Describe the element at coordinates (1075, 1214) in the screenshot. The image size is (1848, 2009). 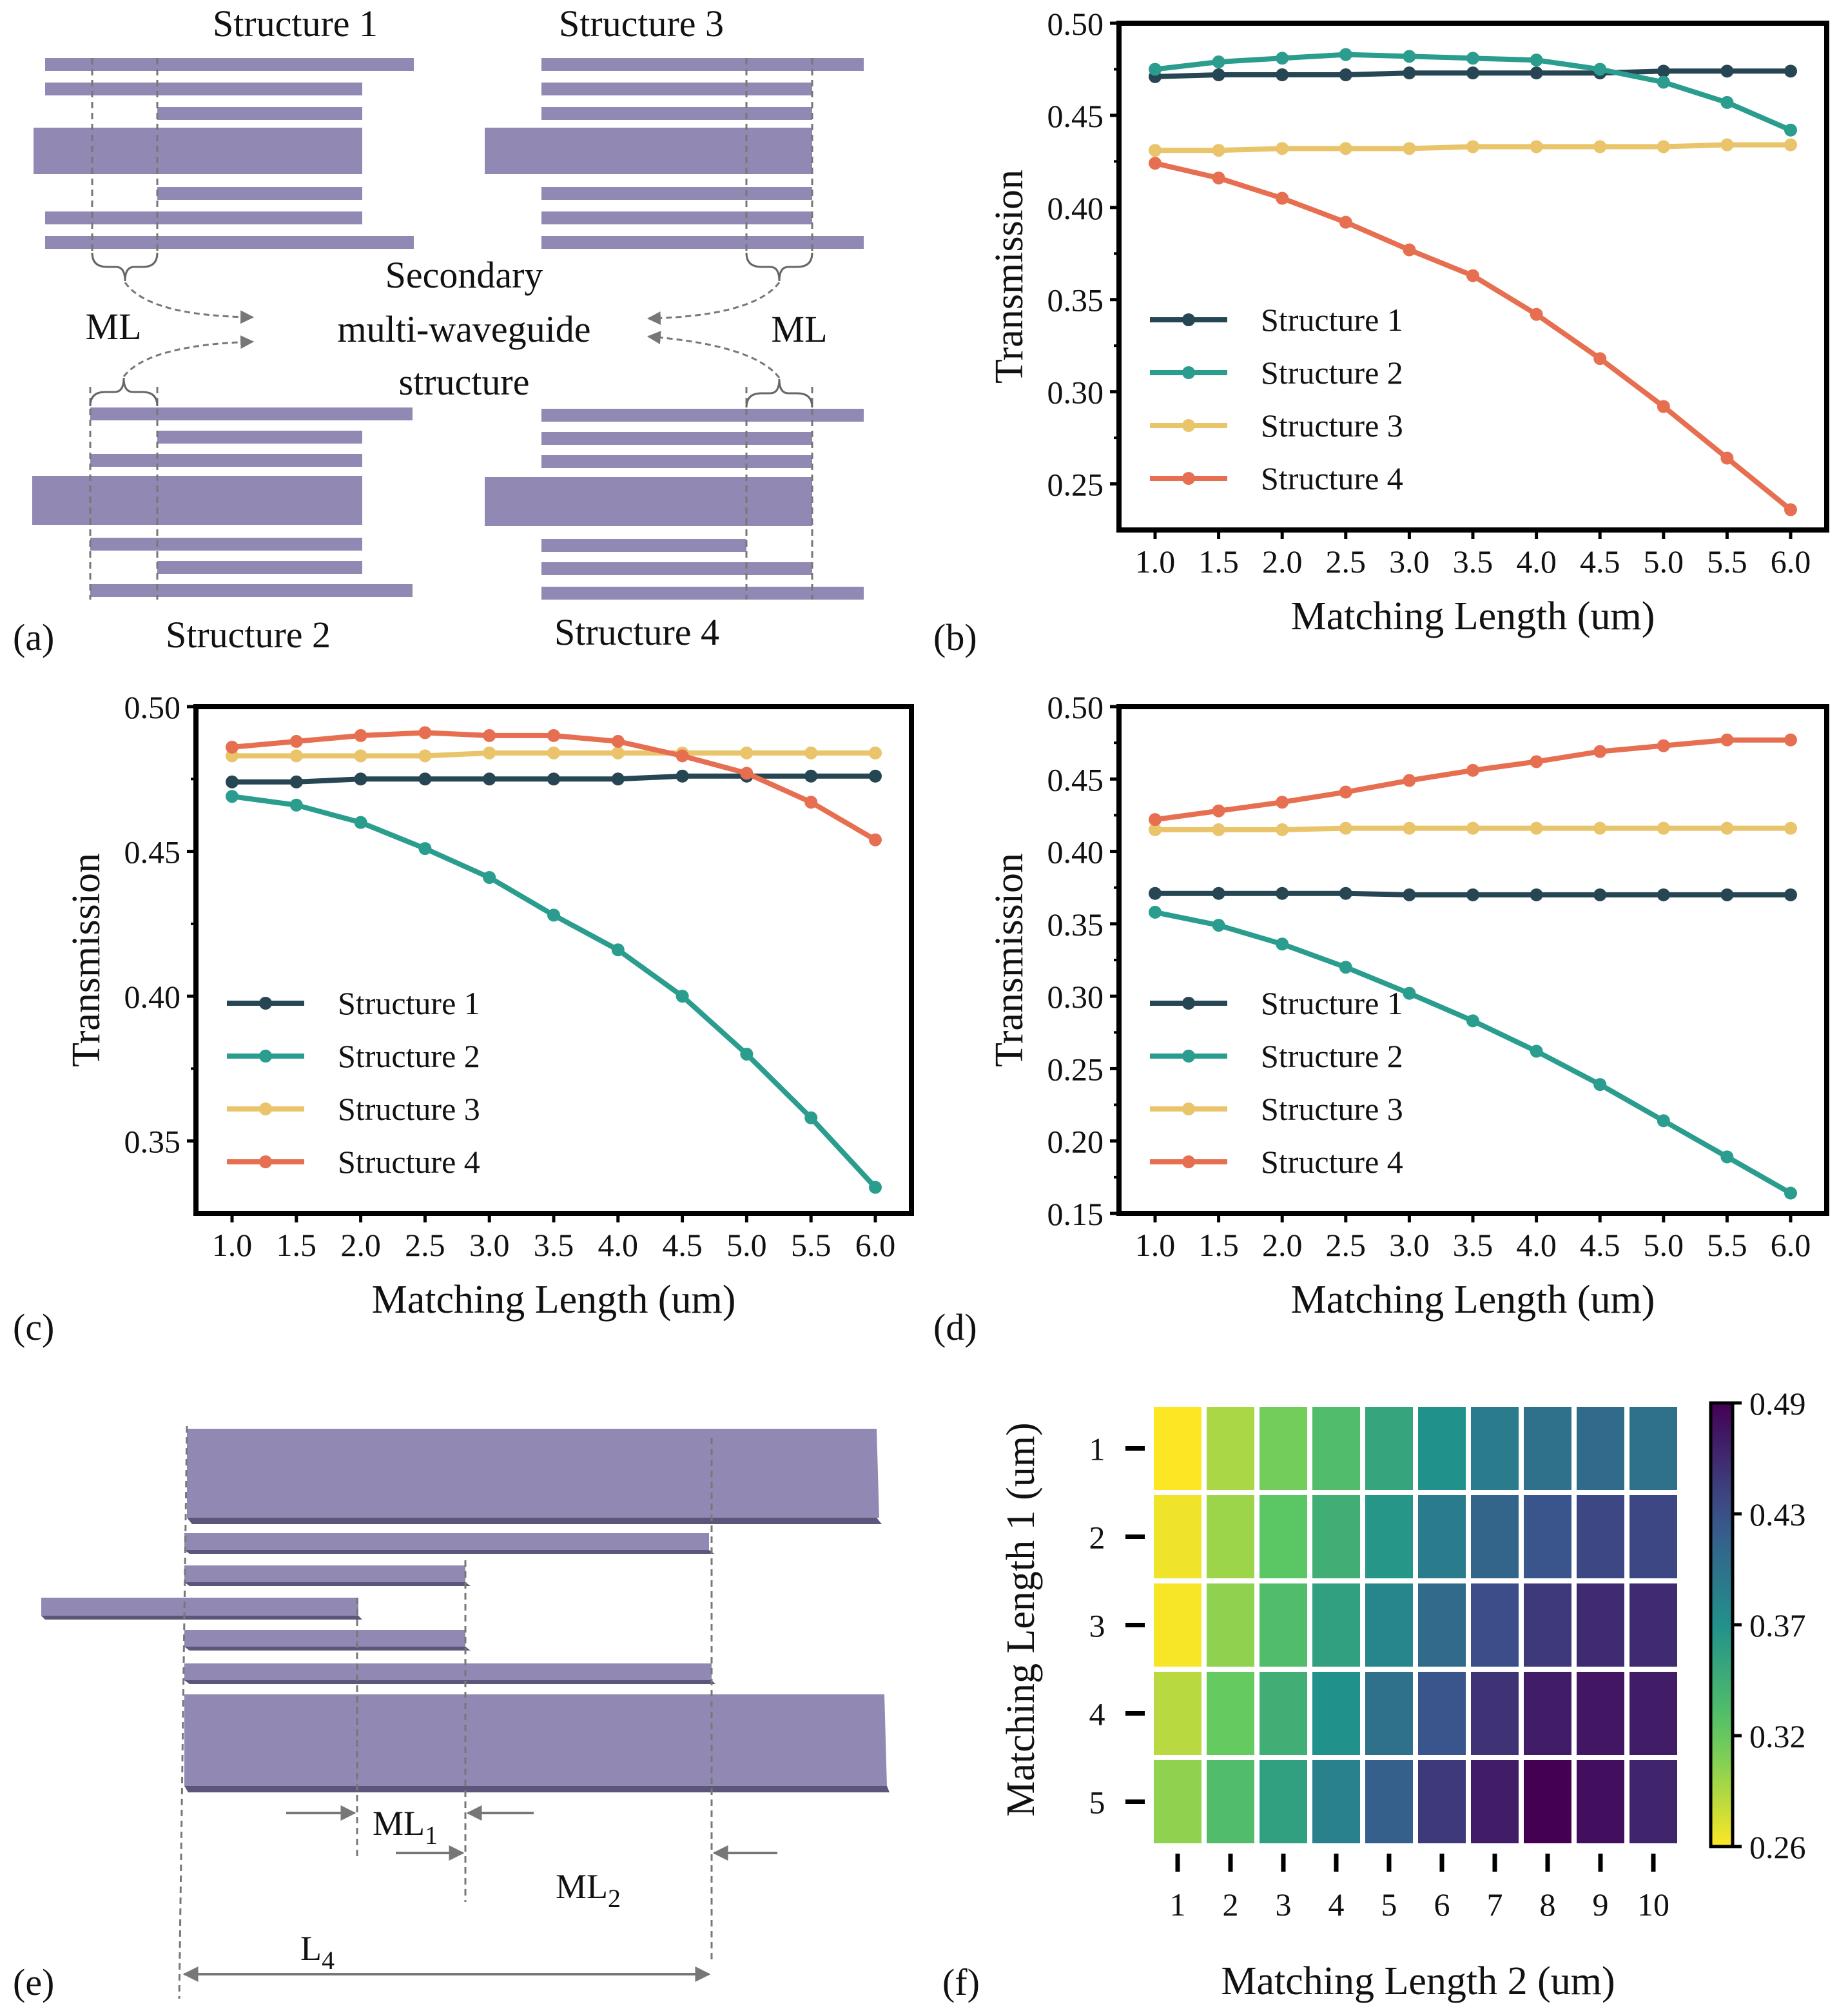
I see `y-tick-label: 0.15` at that location.